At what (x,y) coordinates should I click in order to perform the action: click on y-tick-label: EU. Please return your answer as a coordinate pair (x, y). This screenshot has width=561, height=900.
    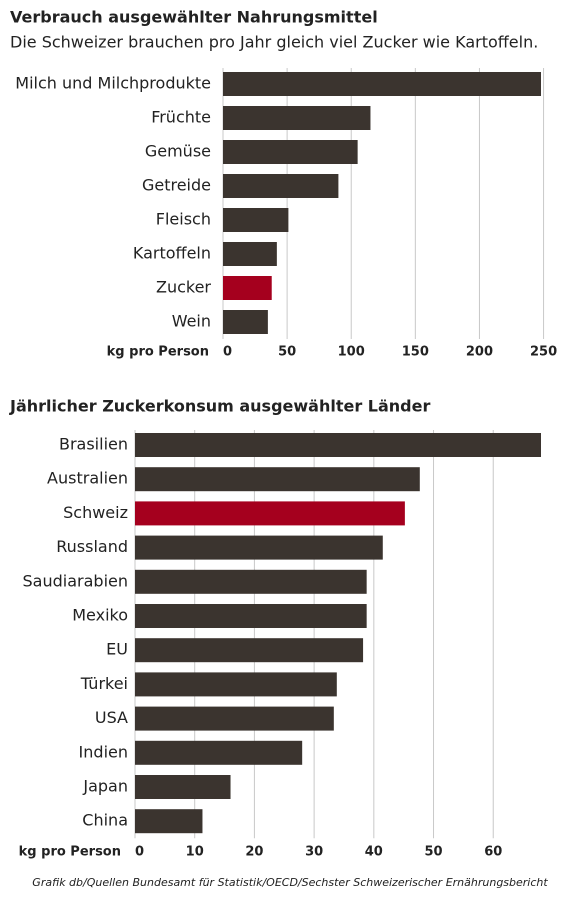
    Looking at the image, I should click on (117, 649).